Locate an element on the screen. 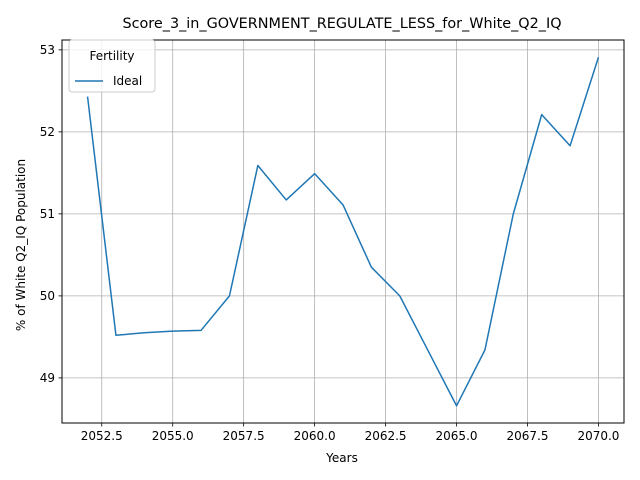 The image size is (640, 480). x-tick-label: 2067.5 is located at coordinates (527, 436).